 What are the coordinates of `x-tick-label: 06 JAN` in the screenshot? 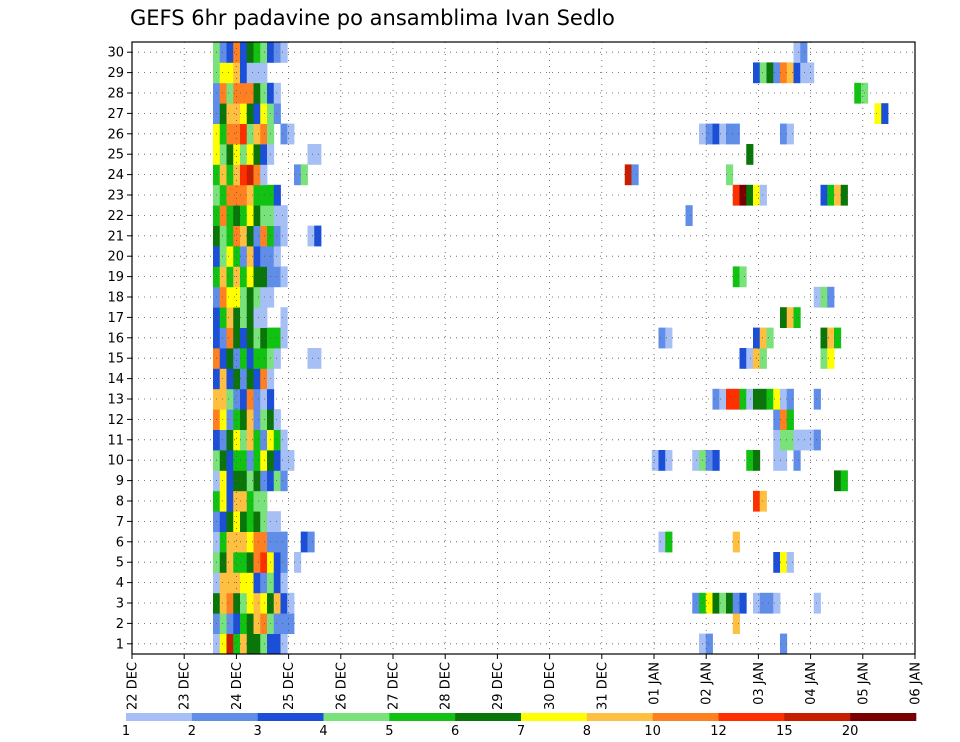 It's located at (916, 683).